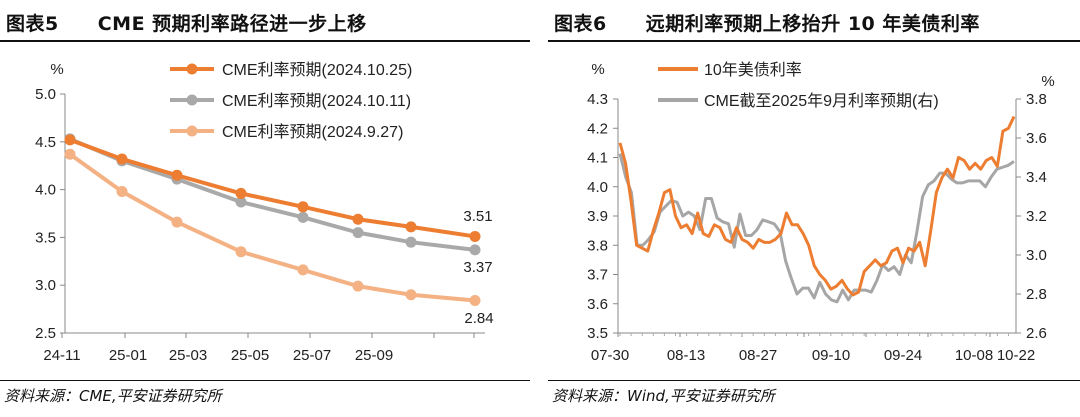  What do you see at coordinates (597, 128) in the screenshot?
I see `y-tick-label-left: 4.2` at bounding box center [597, 128].